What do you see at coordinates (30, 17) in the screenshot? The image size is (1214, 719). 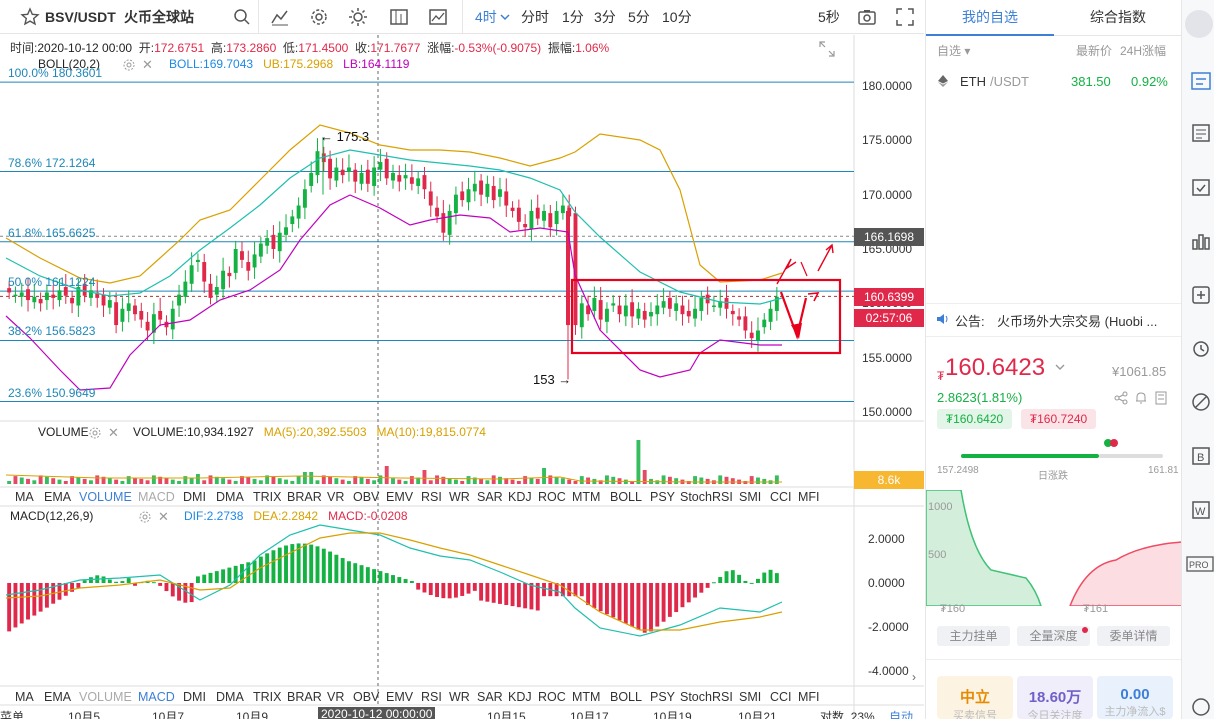 I see `star-icon` at bounding box center [30, 17].